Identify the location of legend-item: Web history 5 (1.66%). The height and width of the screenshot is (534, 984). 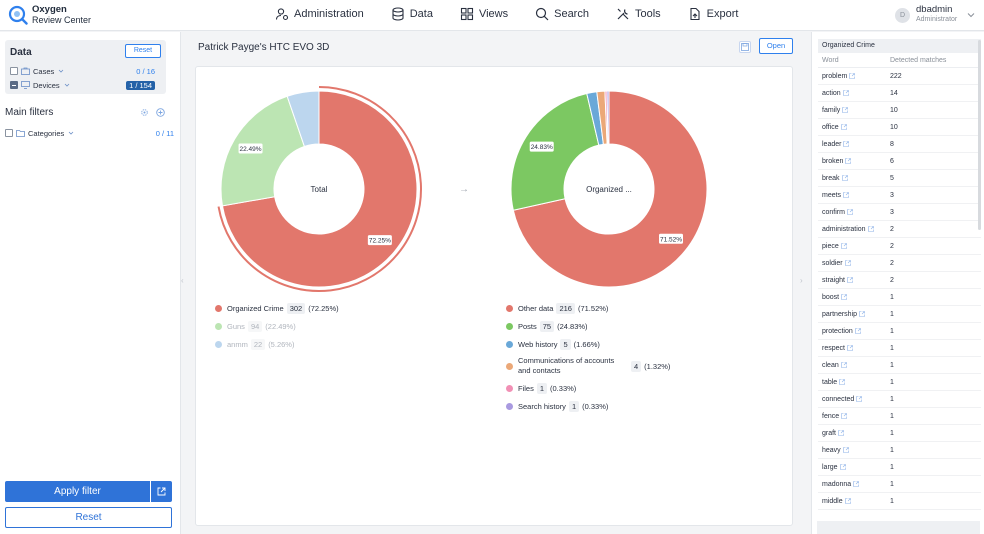
(588, 344).